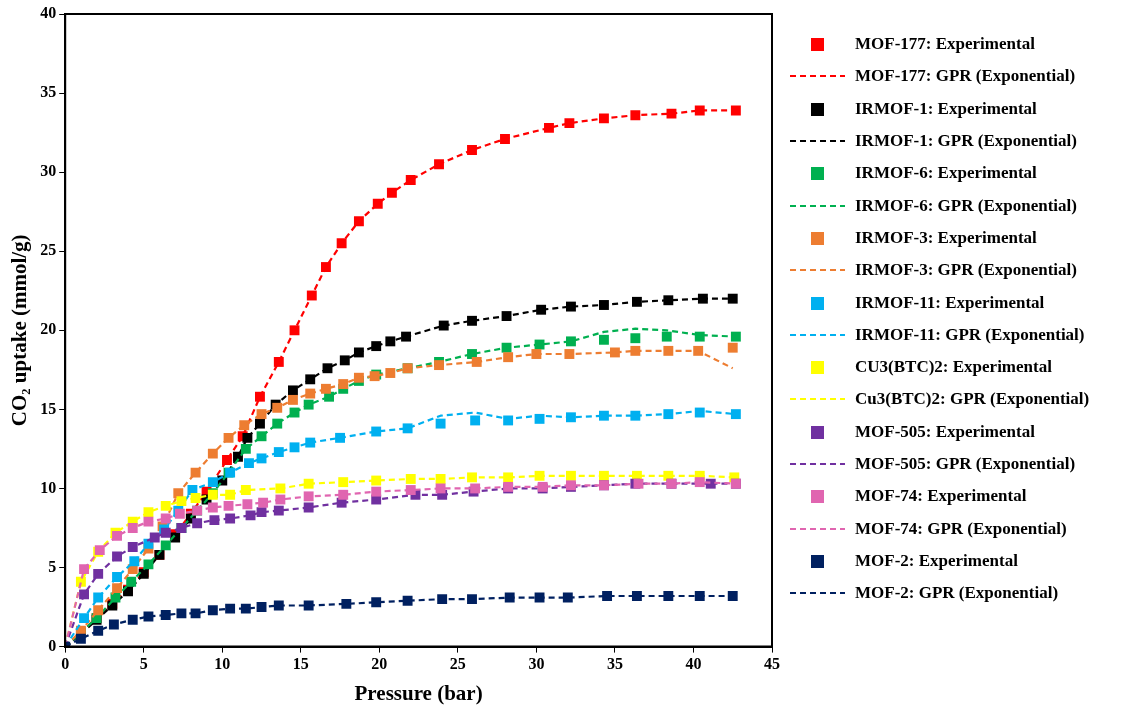 The height and width of the screenshot is (711, 1146). What do you see at coordinates (222, 664) in the screenshot?
I see `x-tick-label: 10` at bounding box center [222, 664].